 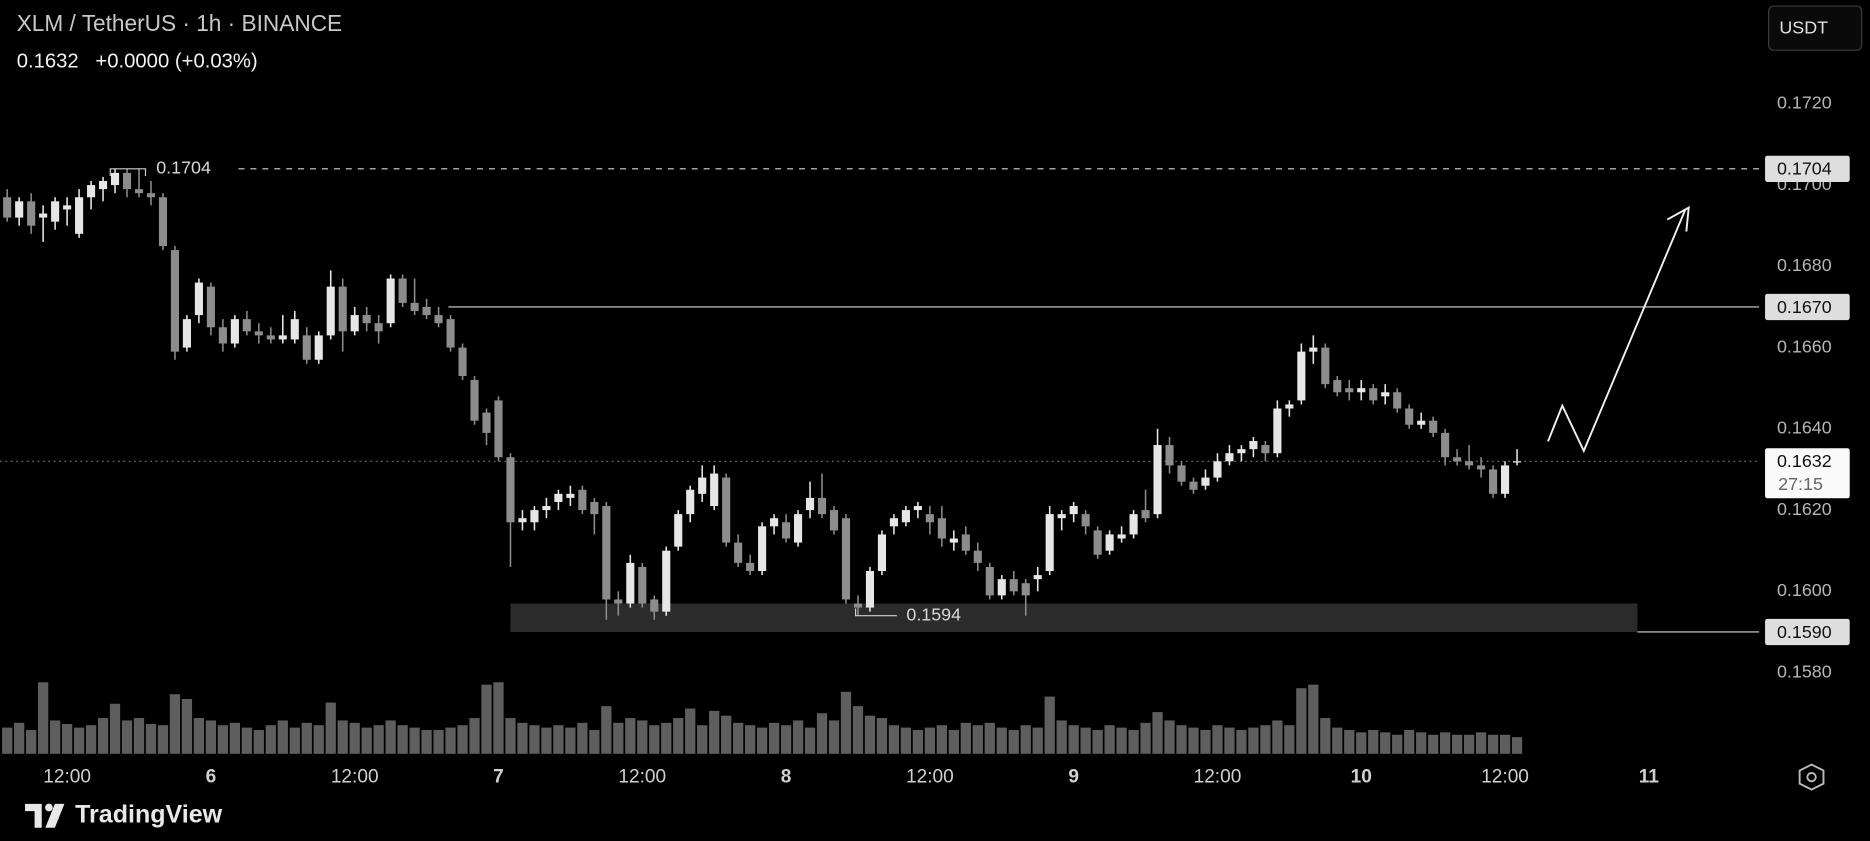 I want to click on settings-hex, so click(x=1811, y=777).